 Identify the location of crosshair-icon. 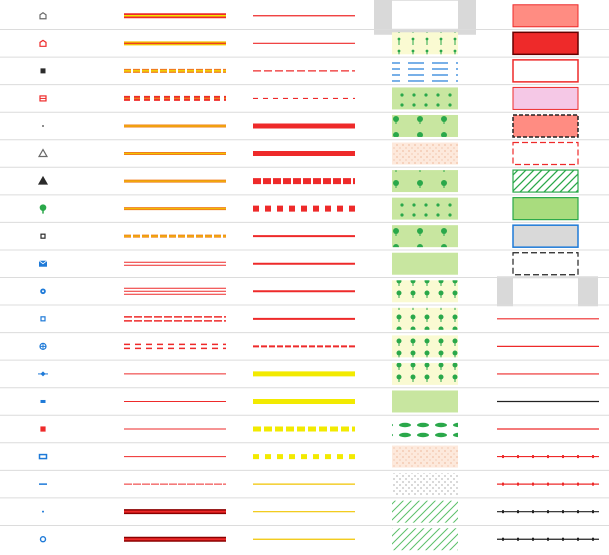
(43, 346).